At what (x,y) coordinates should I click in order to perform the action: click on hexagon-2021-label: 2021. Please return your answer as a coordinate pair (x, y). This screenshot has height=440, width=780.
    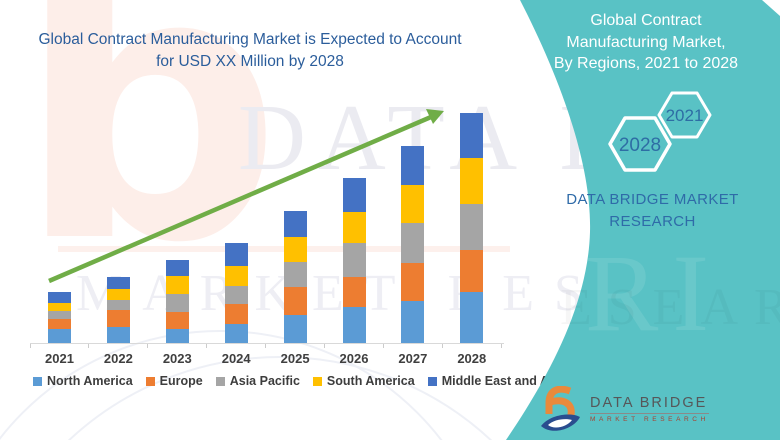
    Looking at the image, I should click on (685, 115).